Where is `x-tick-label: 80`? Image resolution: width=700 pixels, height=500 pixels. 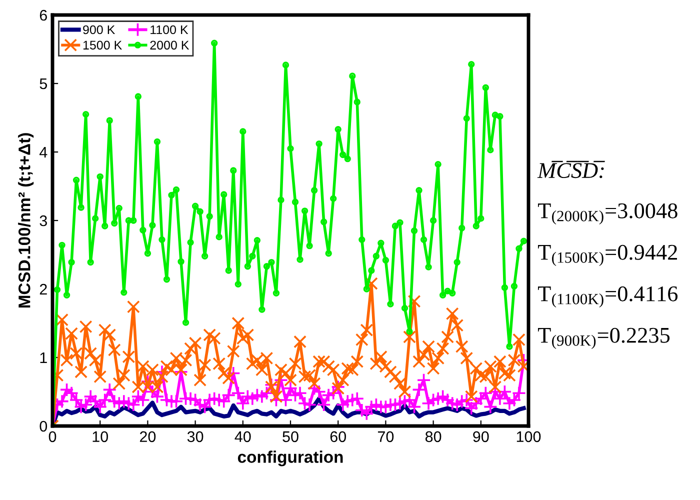 x-tick-label: 80 is located at coordinates (433, 436).